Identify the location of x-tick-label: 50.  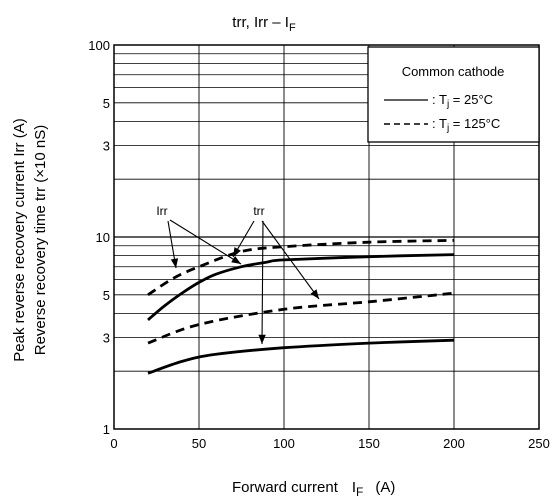
(199, 443).